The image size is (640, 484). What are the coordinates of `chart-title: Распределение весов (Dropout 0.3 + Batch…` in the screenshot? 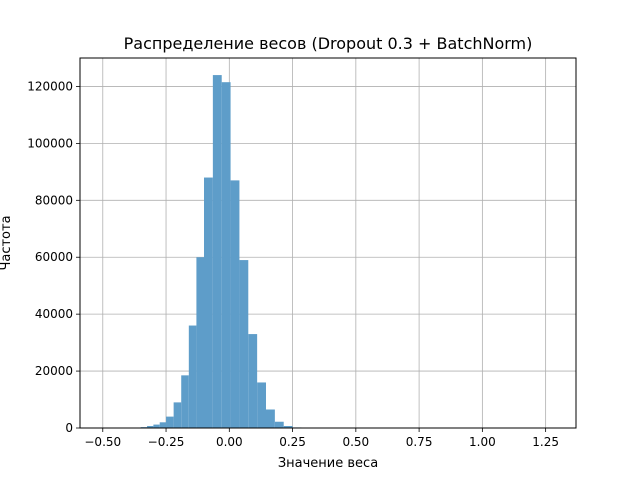 It's located at (328, 43).